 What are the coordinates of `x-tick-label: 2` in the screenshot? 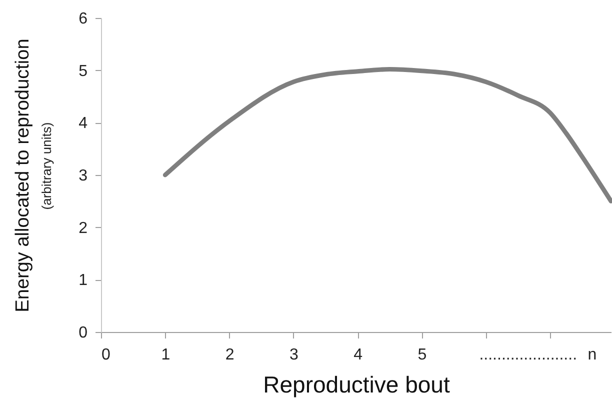 It's located at (229, 355).